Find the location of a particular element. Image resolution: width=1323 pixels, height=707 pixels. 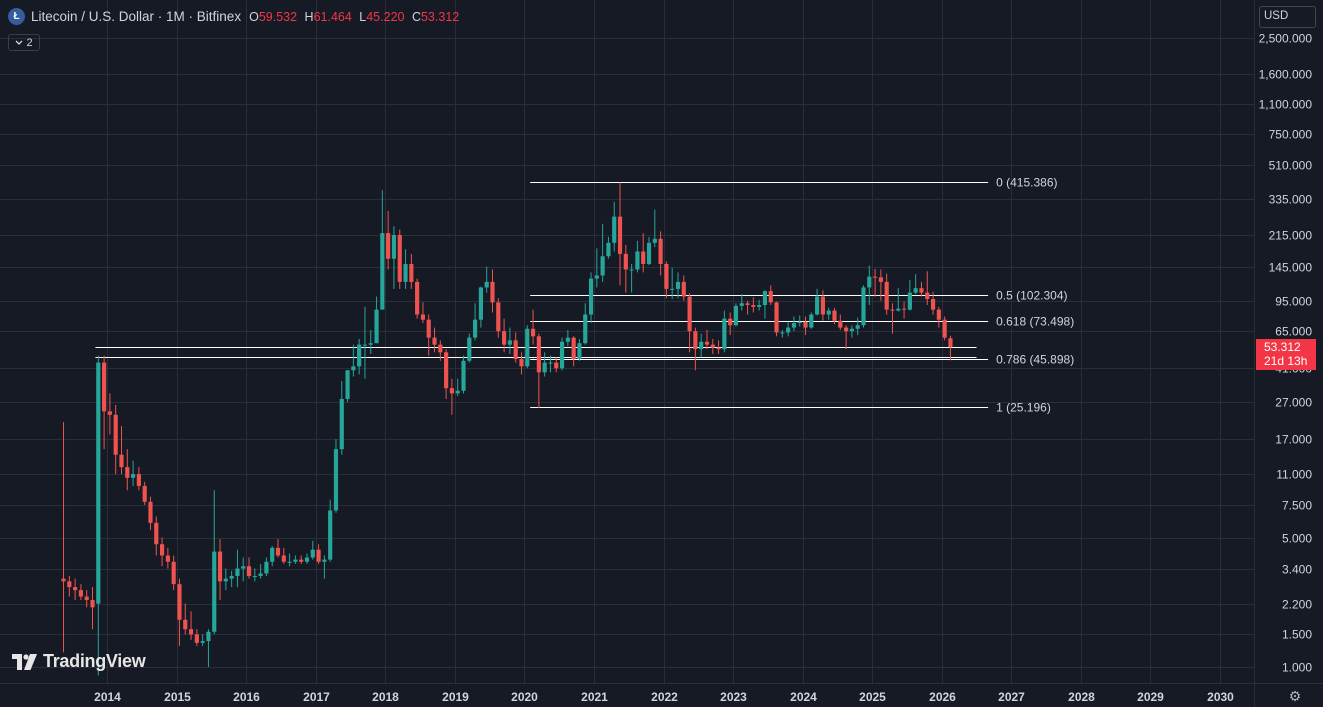

price-axis-tick-label: 3.400 is located at coordinates (1297, 570).